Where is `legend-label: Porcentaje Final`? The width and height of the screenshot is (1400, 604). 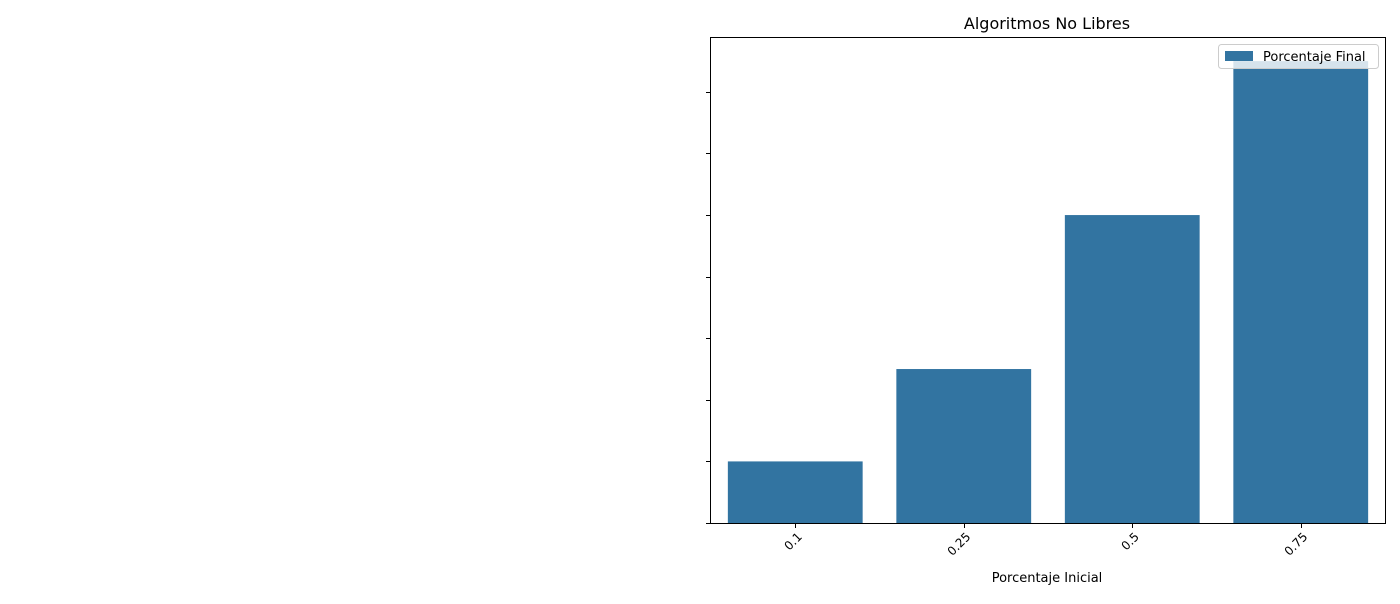 legend-label: Porcentaje Final is located at coordinates (1314, 57).